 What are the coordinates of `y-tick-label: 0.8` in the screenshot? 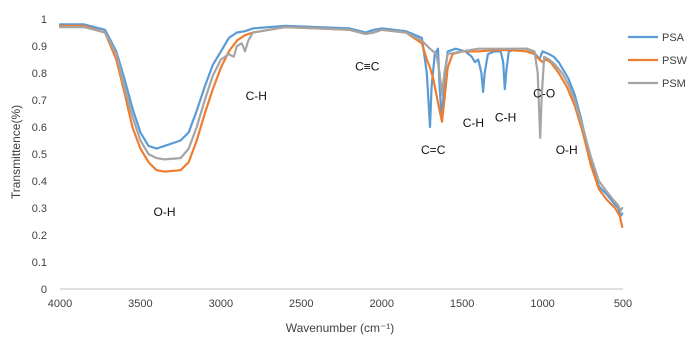 It's located at (39, 74).